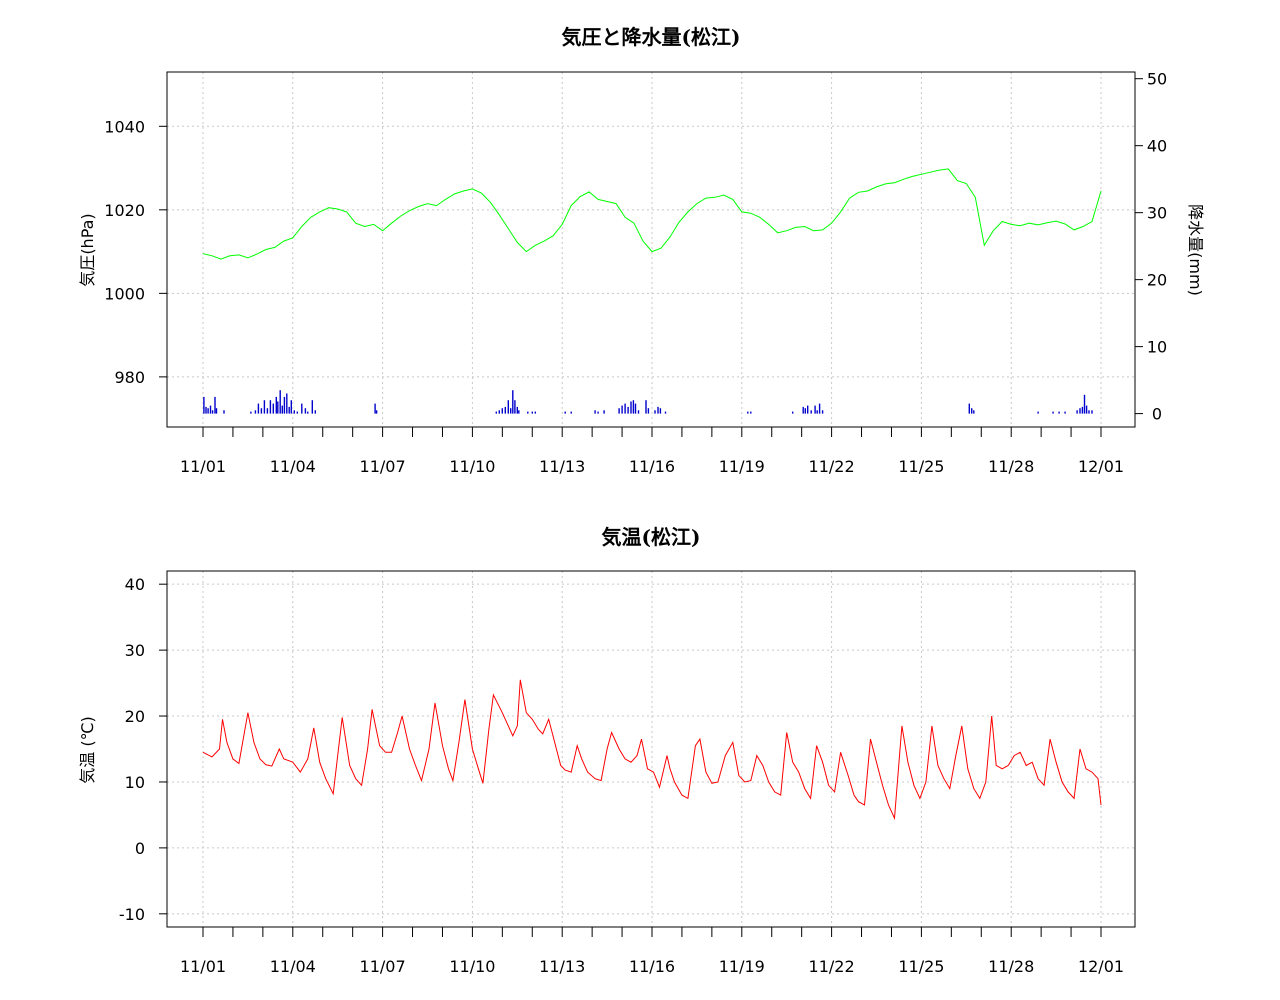  Describe the element at coordinates (124, 293) in the screenshot. I see `y-tick-label: 1000` at that location.